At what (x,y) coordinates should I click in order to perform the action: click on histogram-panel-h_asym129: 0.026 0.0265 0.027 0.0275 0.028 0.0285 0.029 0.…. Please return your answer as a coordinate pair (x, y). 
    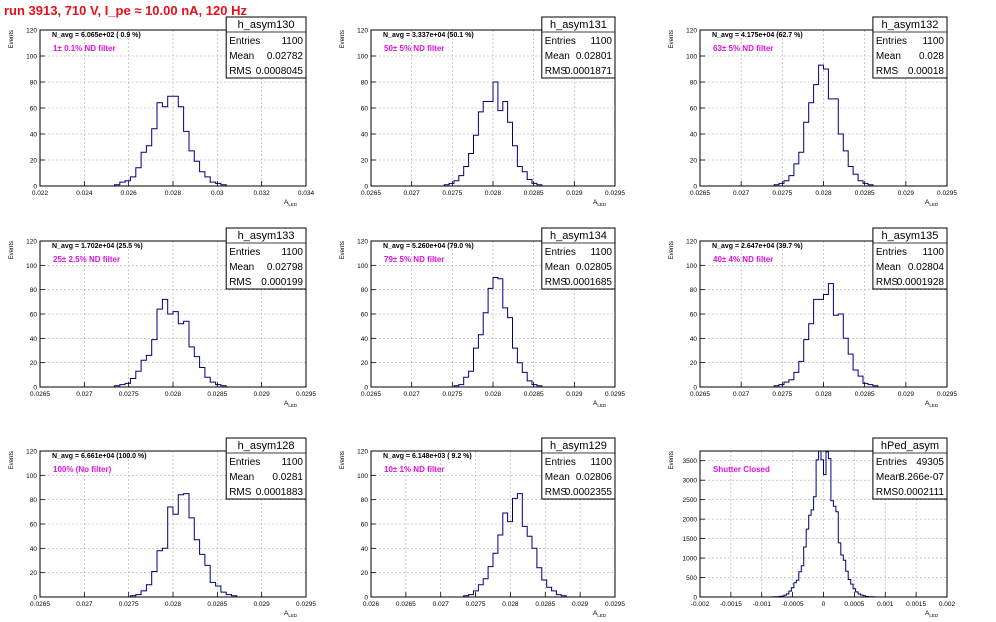
    Looking at the image, I should click on (482, 527).